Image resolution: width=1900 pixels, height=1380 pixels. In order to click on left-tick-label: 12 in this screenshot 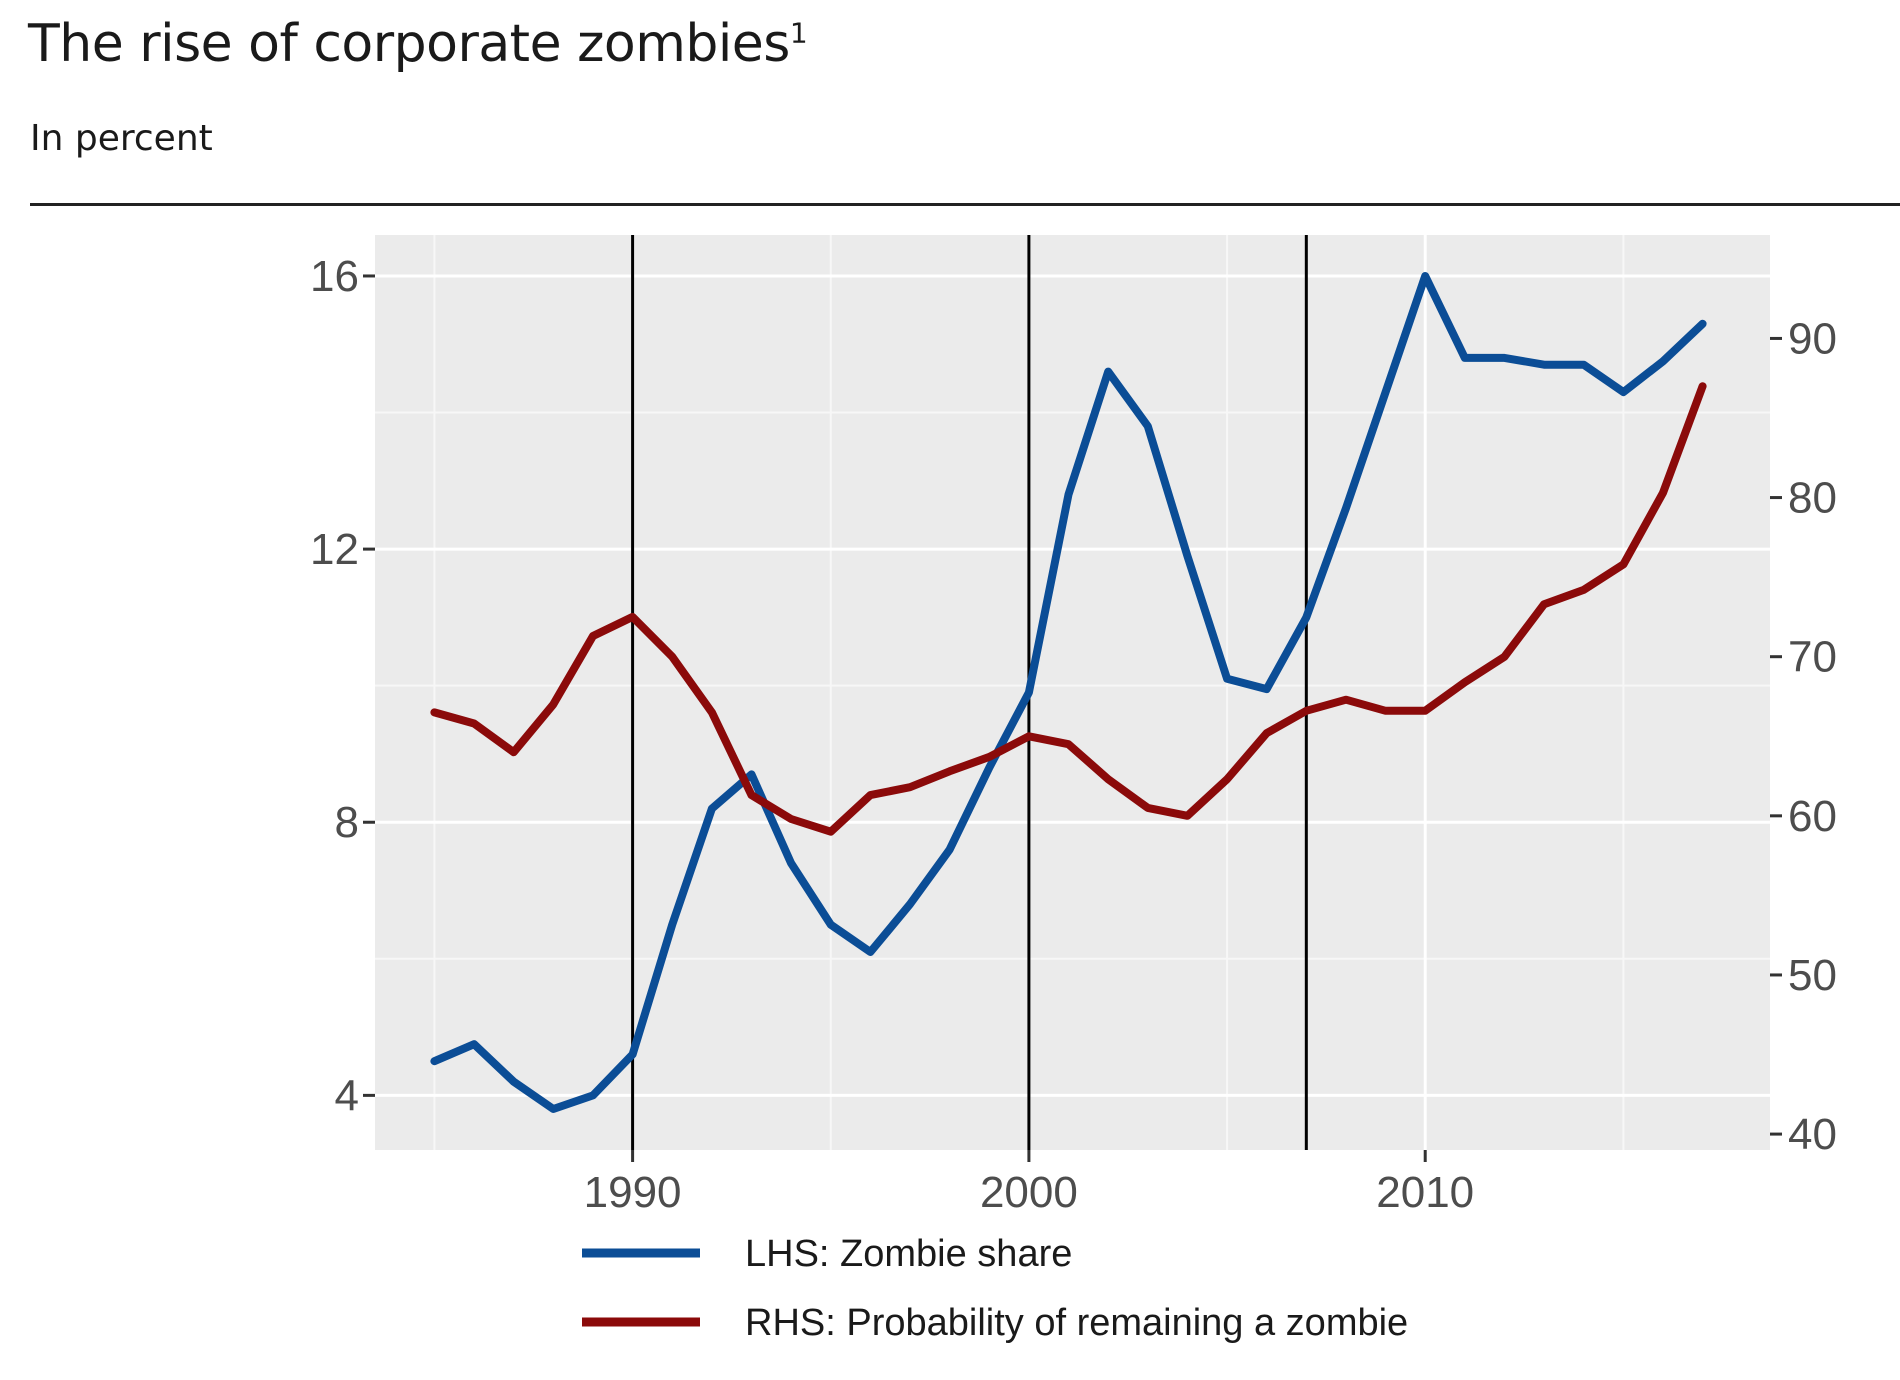, I will do `click(334, 549)`.